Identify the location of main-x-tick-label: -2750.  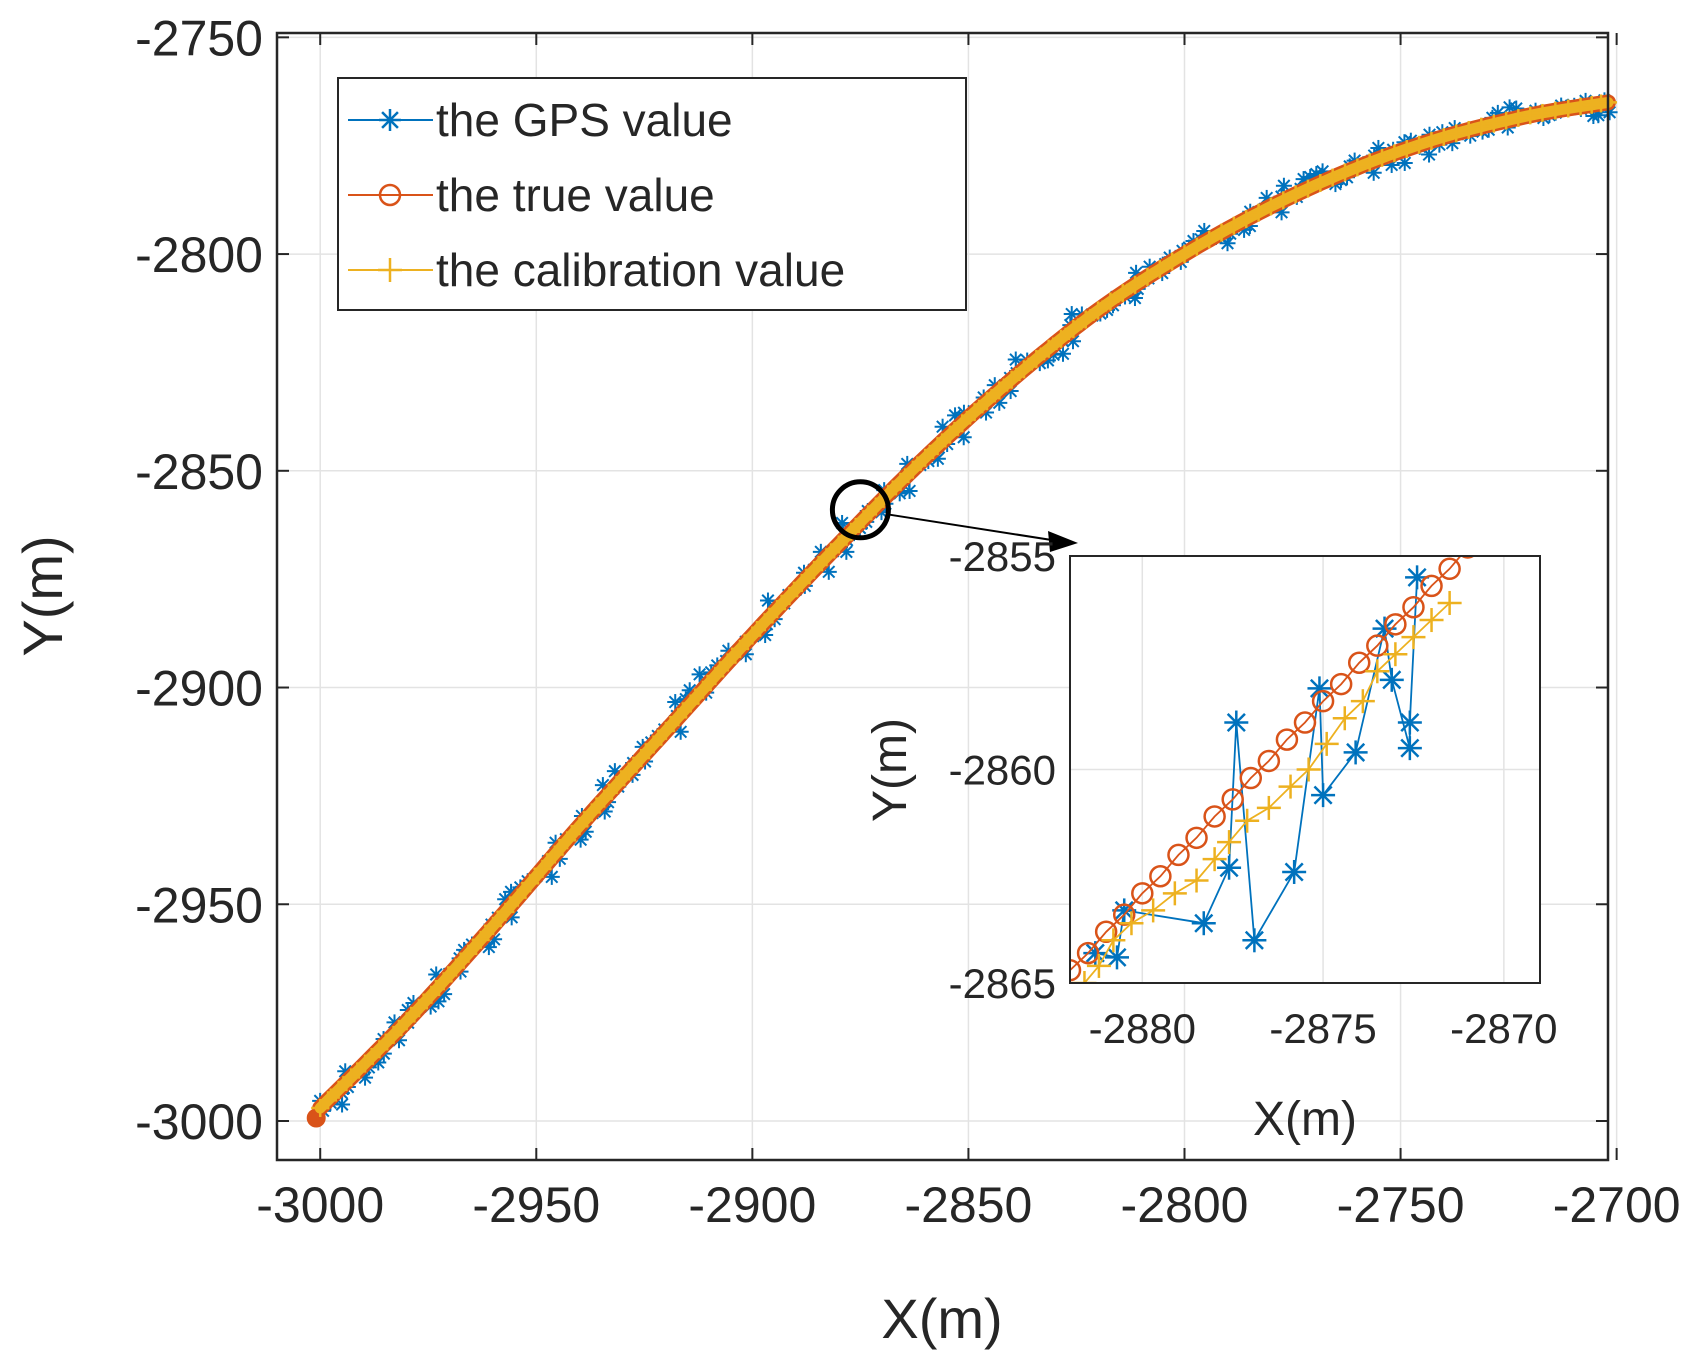
(1401, 1205).